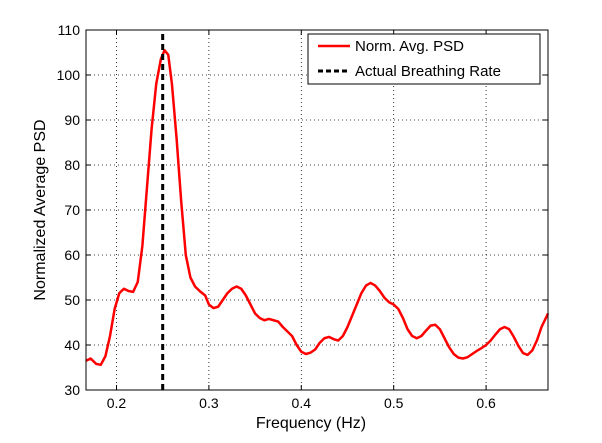  What do you see at coordinates (209, 403) in the screenshot?
I see `x-tick-label: 0.3` at bounding box center [209, 403].